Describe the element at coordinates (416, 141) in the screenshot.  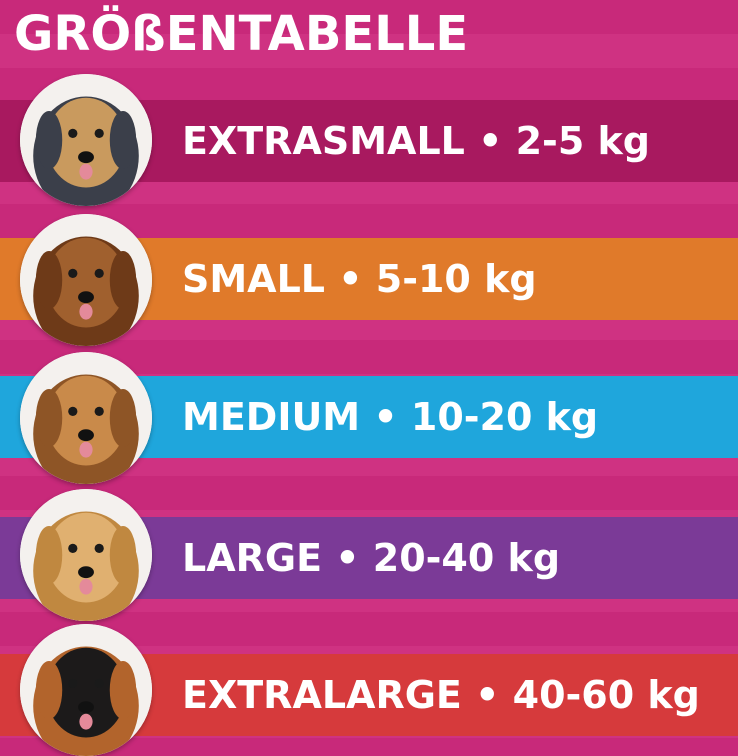
I see `size-label: EXTRASMALL • 2-5 kg` at that location.